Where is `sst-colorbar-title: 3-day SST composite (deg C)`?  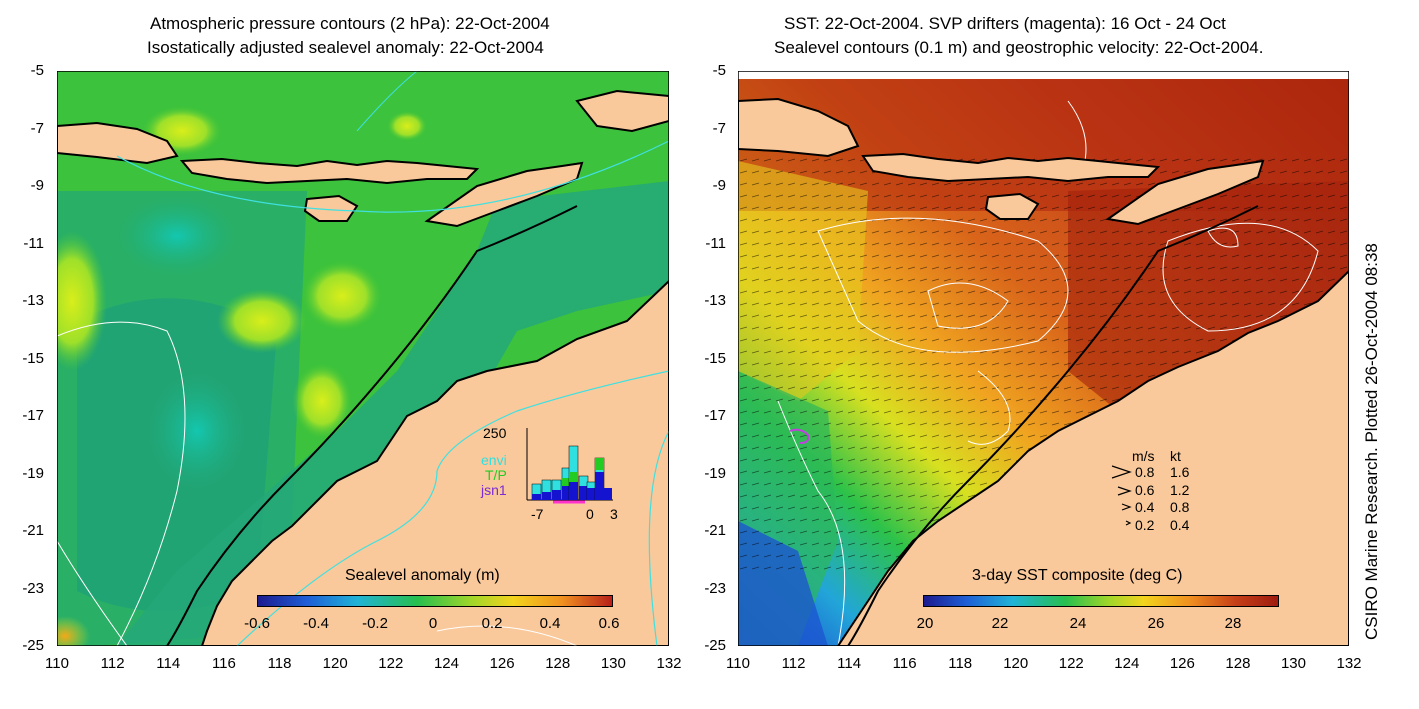
sst-colorbar-title: 3-day SST composite (deg C) is located at coordinates (1077, 575).